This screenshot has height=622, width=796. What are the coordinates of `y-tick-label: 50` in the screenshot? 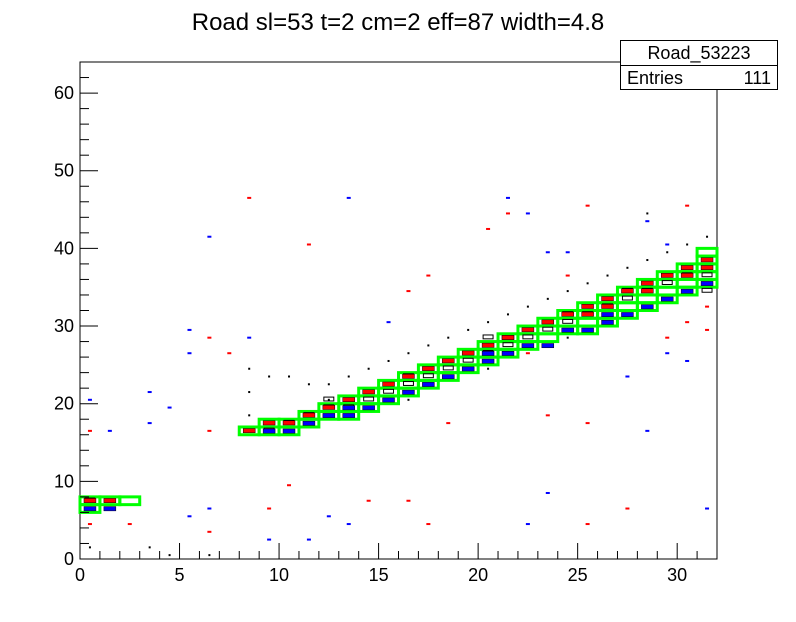 It's located at (64, 171).